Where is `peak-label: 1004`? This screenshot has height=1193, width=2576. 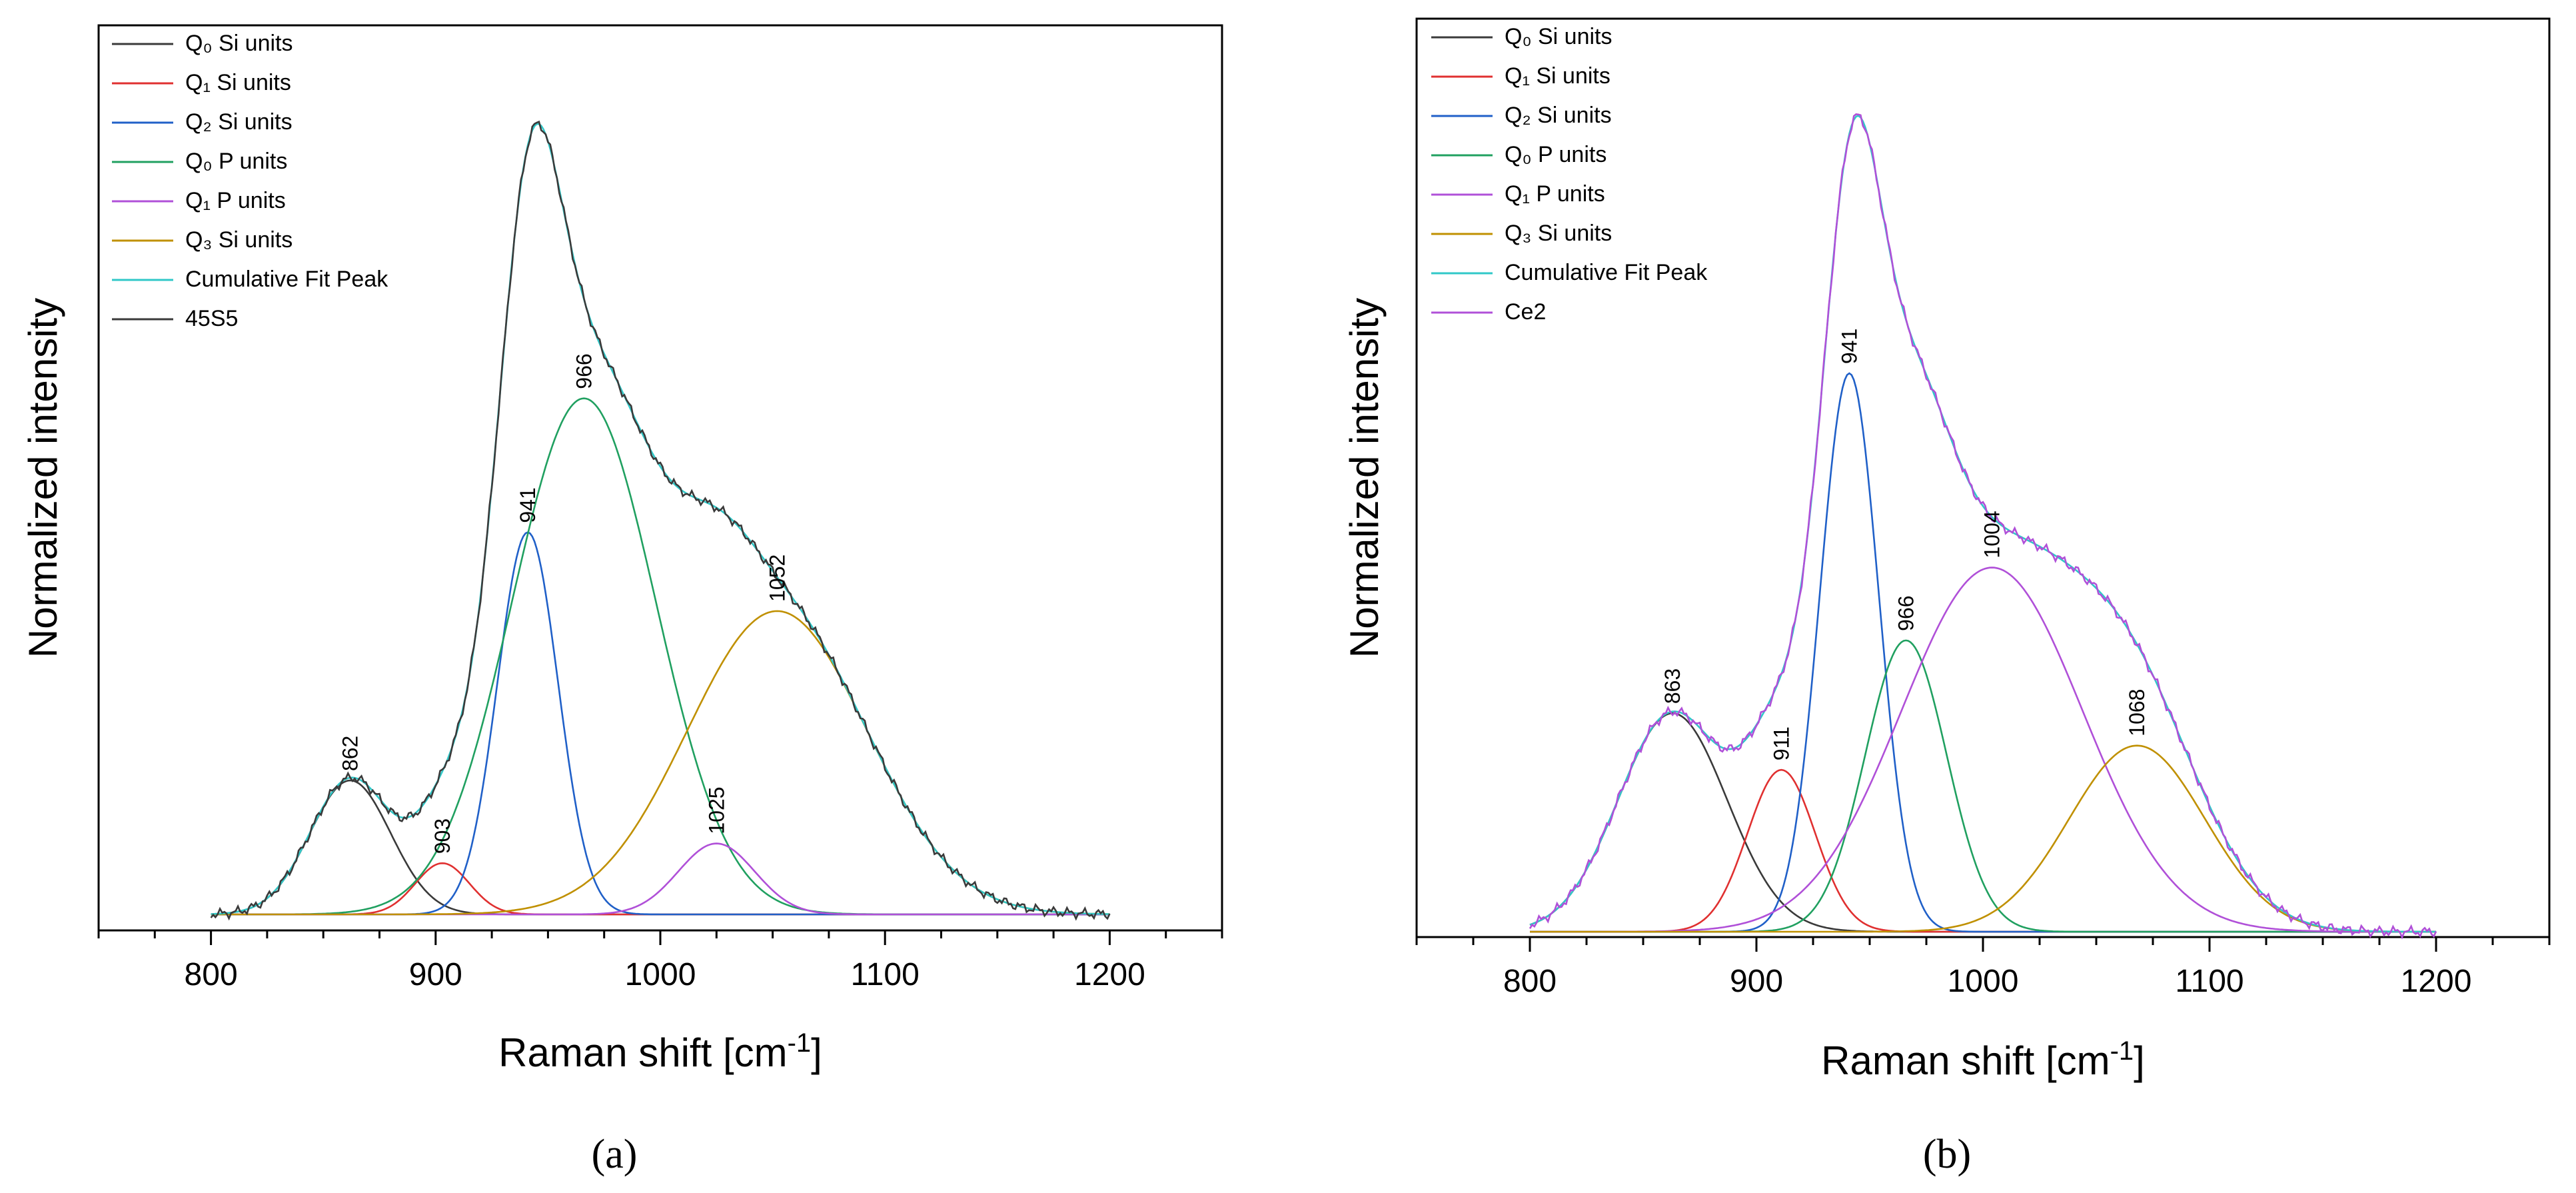
peak-label: 1004 is located at coordinates (1992, 534).